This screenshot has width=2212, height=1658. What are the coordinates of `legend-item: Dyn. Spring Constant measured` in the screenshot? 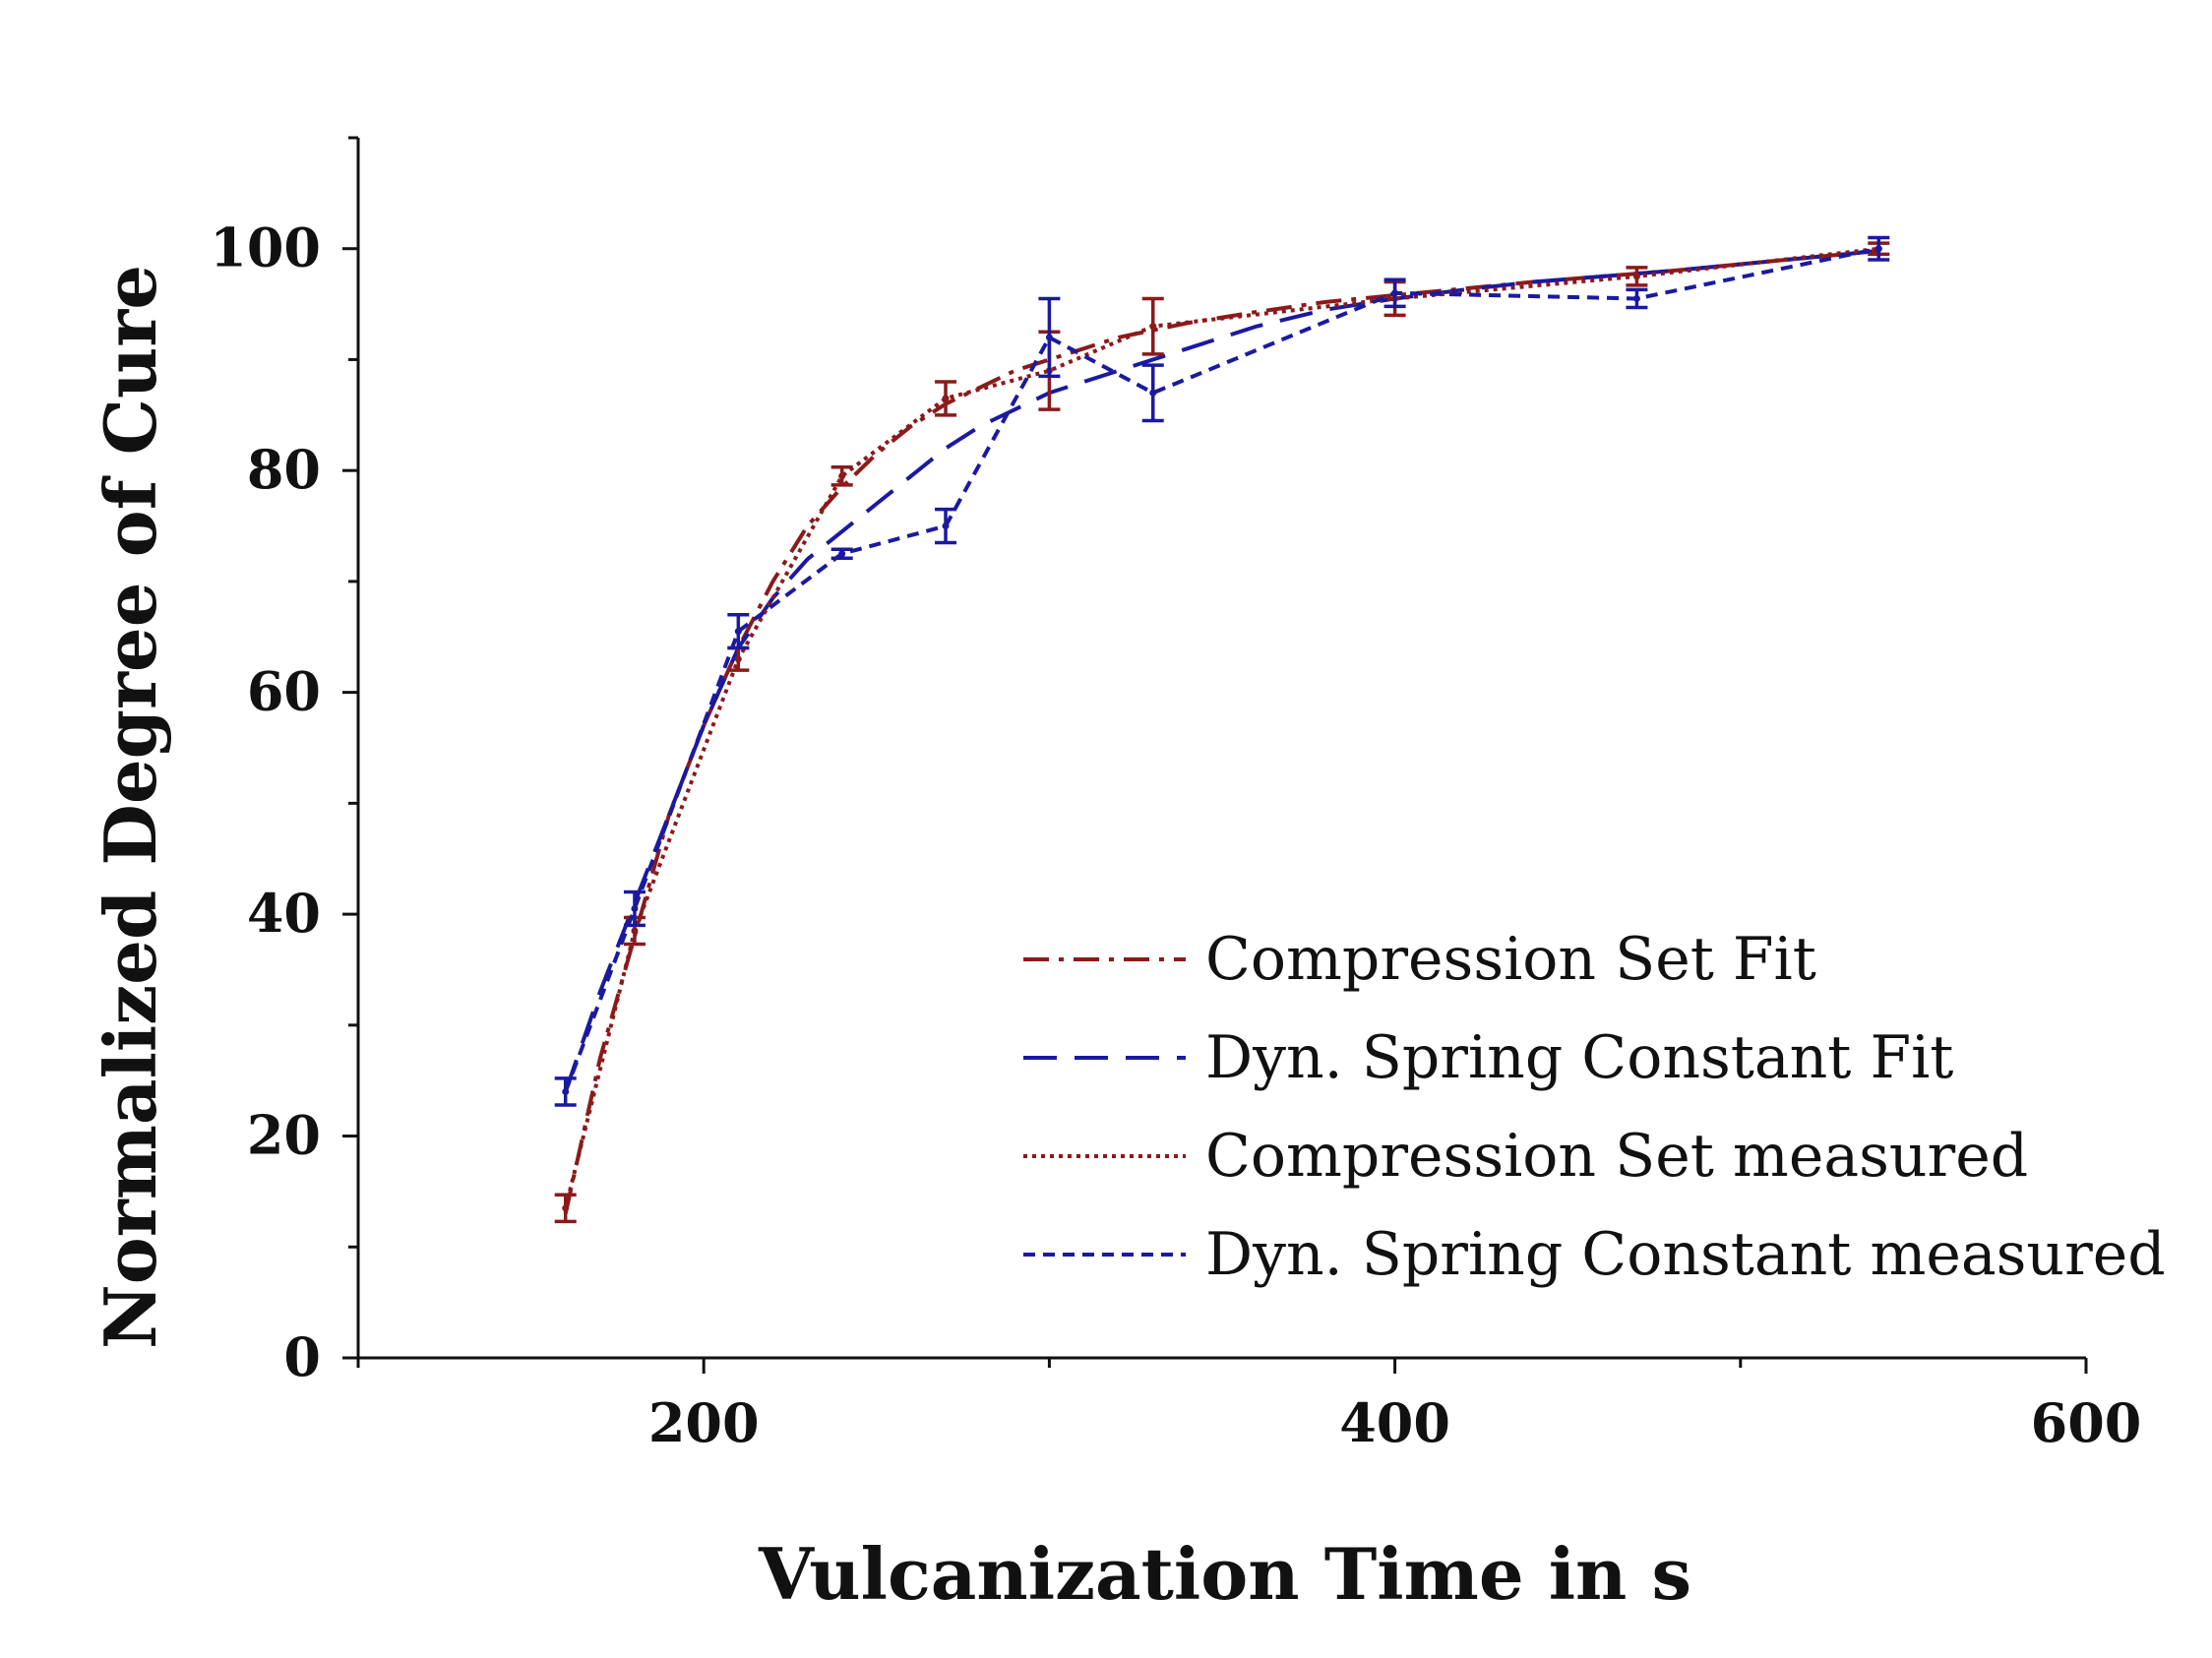 It's located at (1594, 1254).